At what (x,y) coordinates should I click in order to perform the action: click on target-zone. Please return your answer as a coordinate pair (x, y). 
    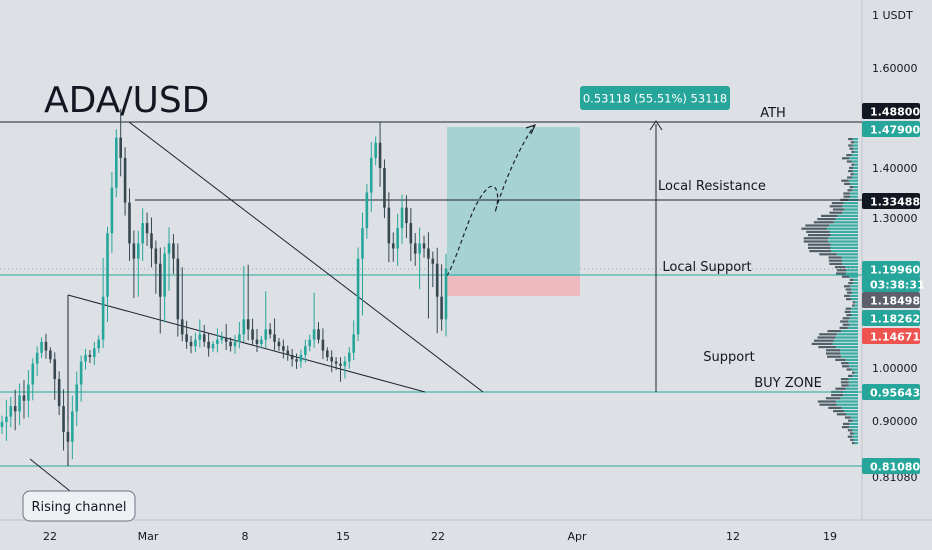
    Looking at the image, I should click on (513, 201).